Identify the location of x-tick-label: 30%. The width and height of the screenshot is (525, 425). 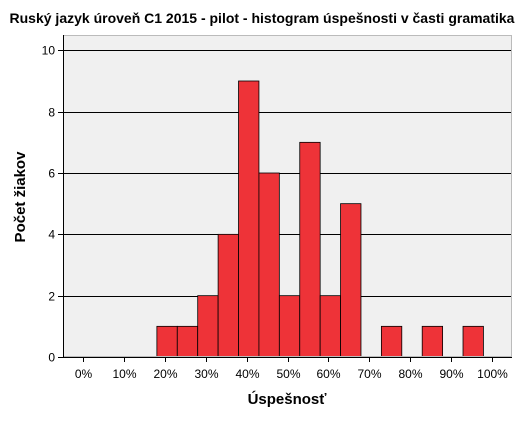
(206, 374).